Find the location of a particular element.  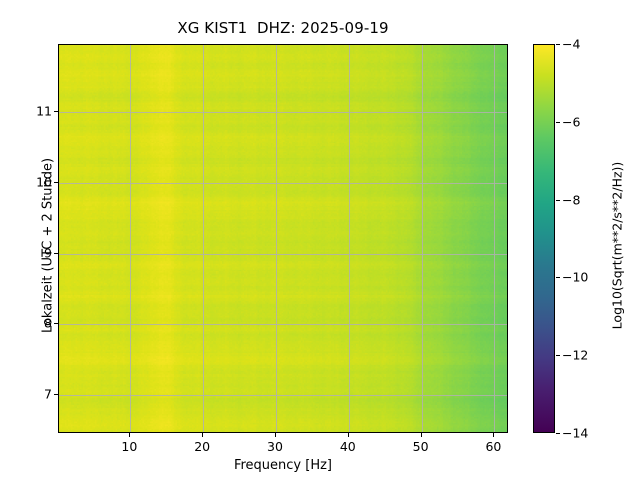

y-tick-label: 7 is located at coordinates (48, 394).